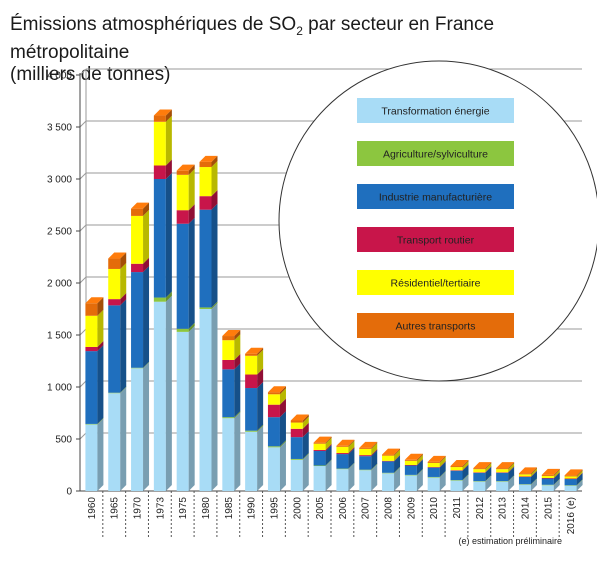 The height and width of the screenshot is (562, 597). What do you see at coordinates (299, 30) in the screenshot?
I see `chart-title-sub: 2` at bounding box center [299, 30].